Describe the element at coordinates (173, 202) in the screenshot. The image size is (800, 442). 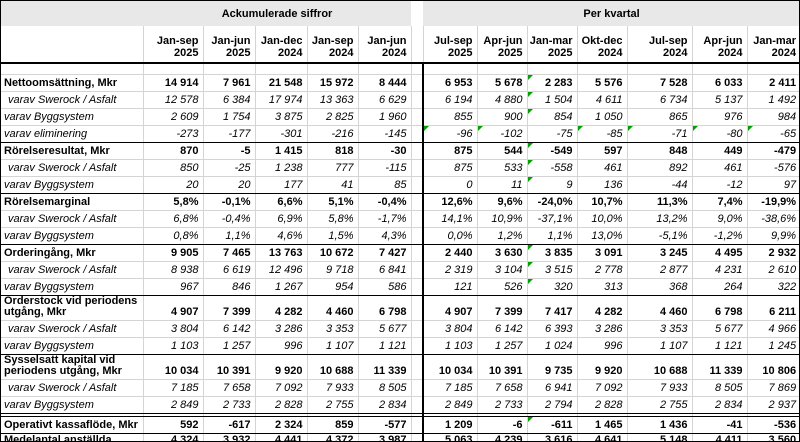
I see `cell: 5,8%` at that location.